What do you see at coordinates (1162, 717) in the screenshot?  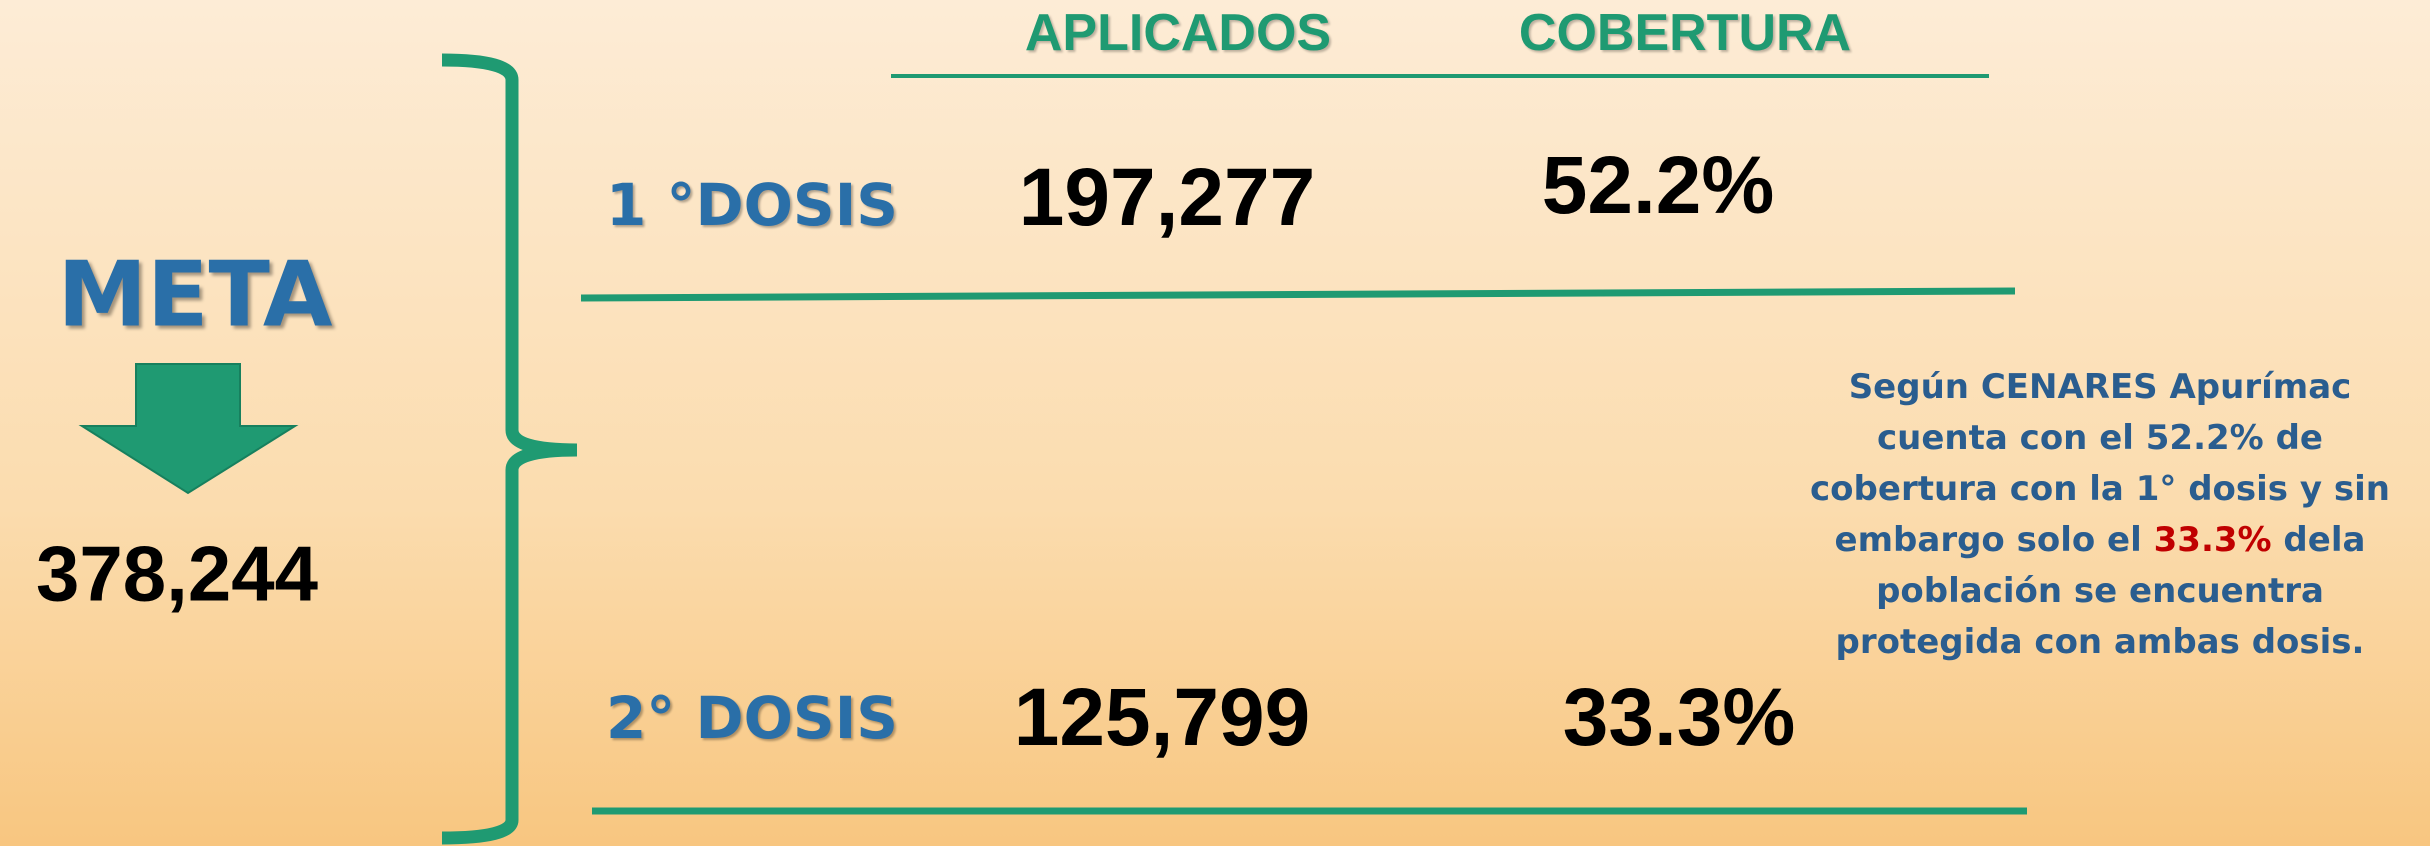 I see `aplicados-value: 125,799` at bounding box center [1162, 717].